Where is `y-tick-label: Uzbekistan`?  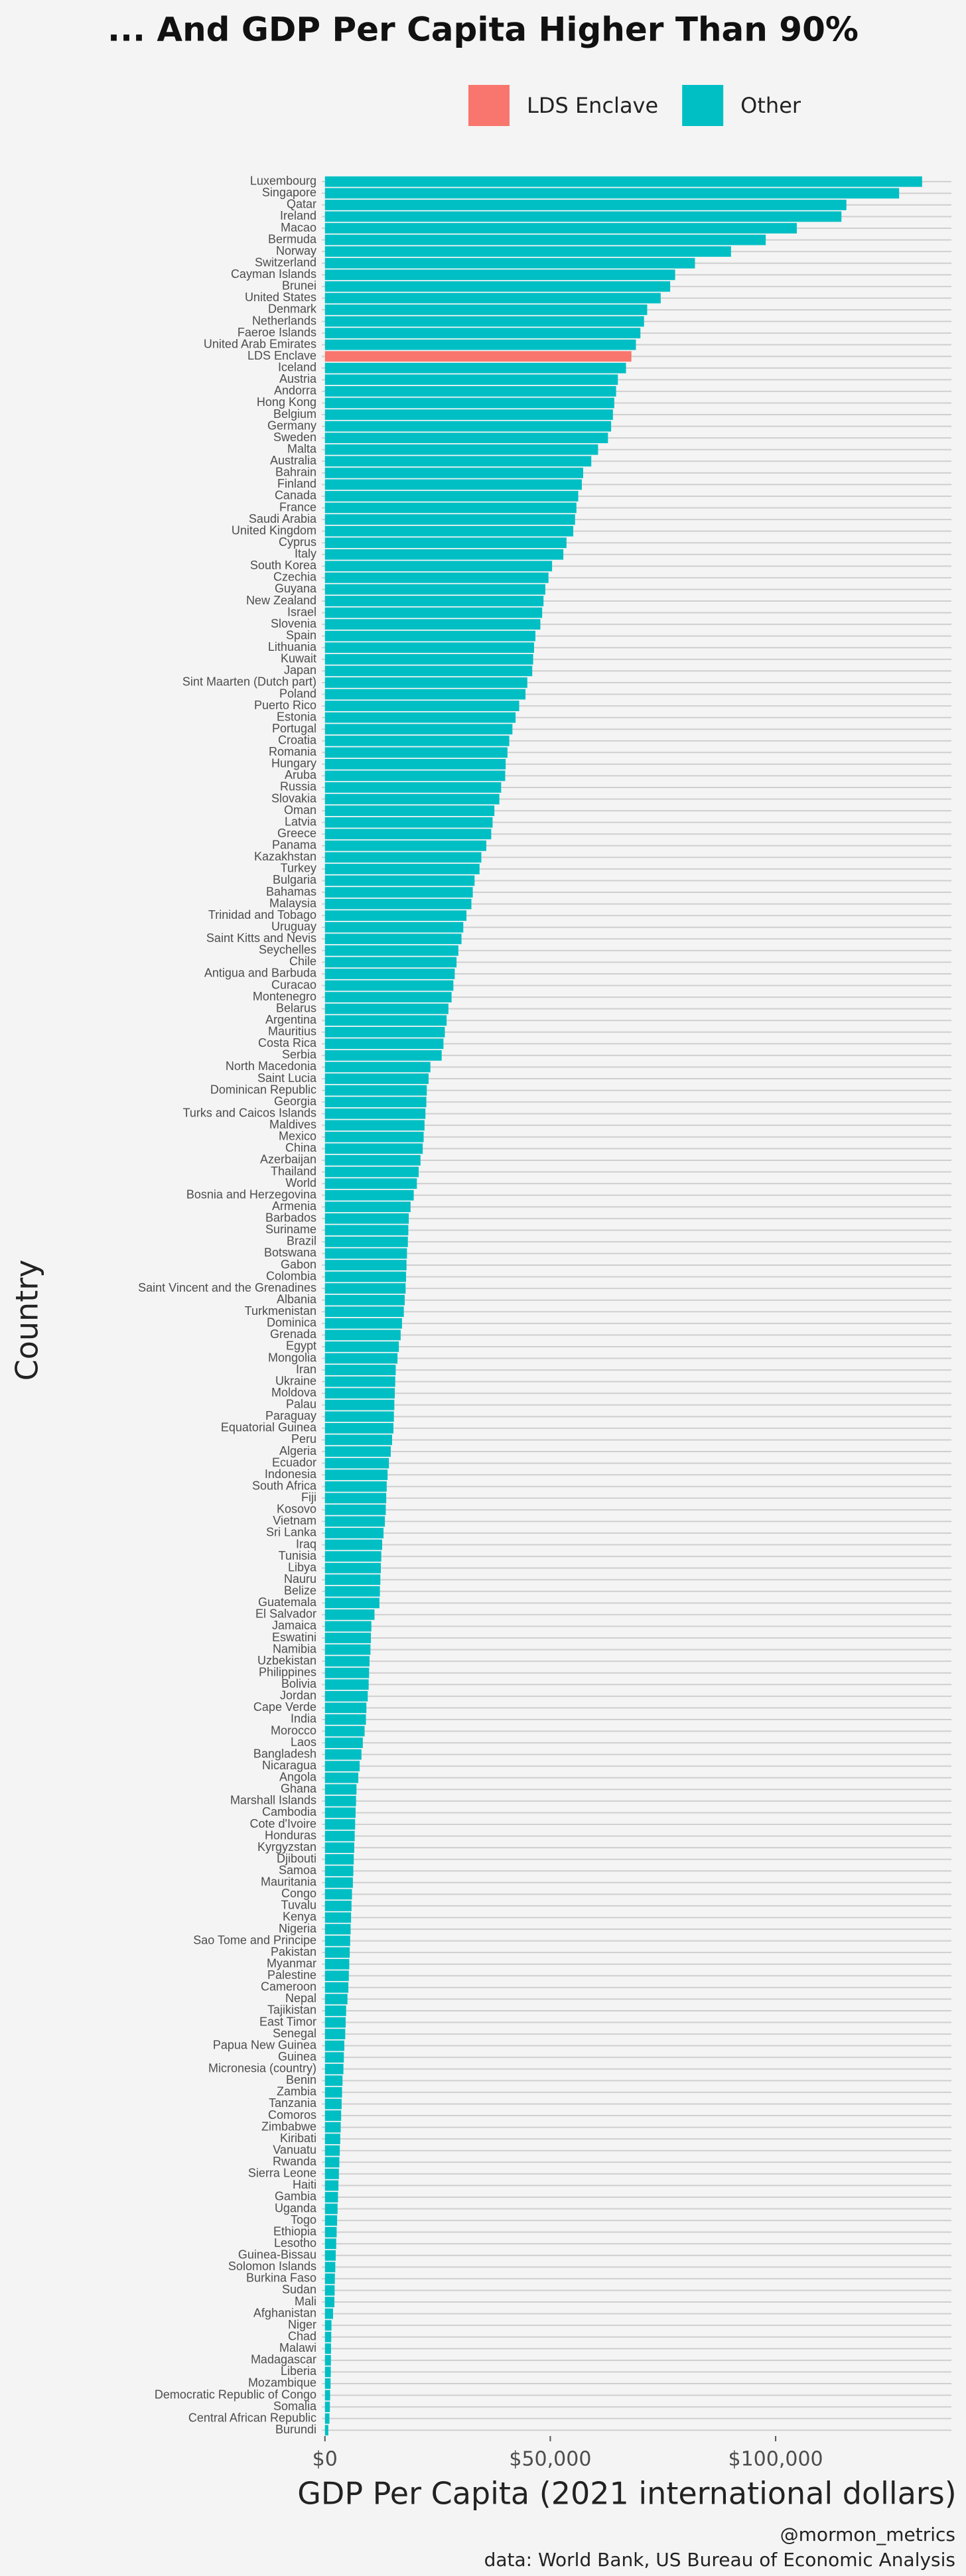 y-tick-label: Uzbekistan is located at coordinates (286, 1660).